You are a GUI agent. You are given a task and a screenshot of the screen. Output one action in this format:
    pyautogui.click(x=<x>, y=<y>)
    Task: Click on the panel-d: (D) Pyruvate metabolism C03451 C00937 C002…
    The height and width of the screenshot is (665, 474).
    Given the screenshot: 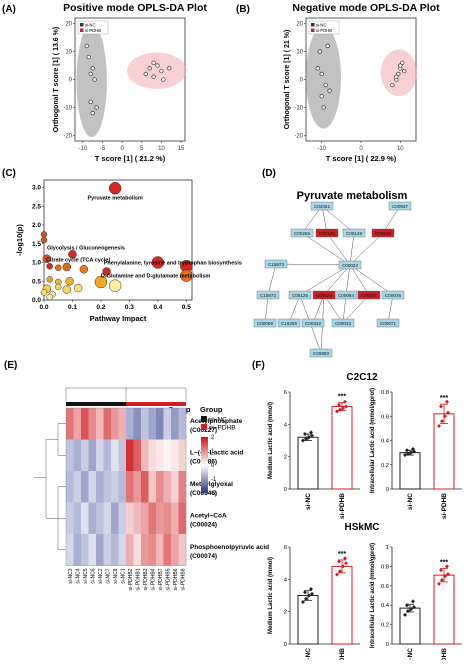 What is the action you would take?
    pyautogui.click(x=332, y=263)
    